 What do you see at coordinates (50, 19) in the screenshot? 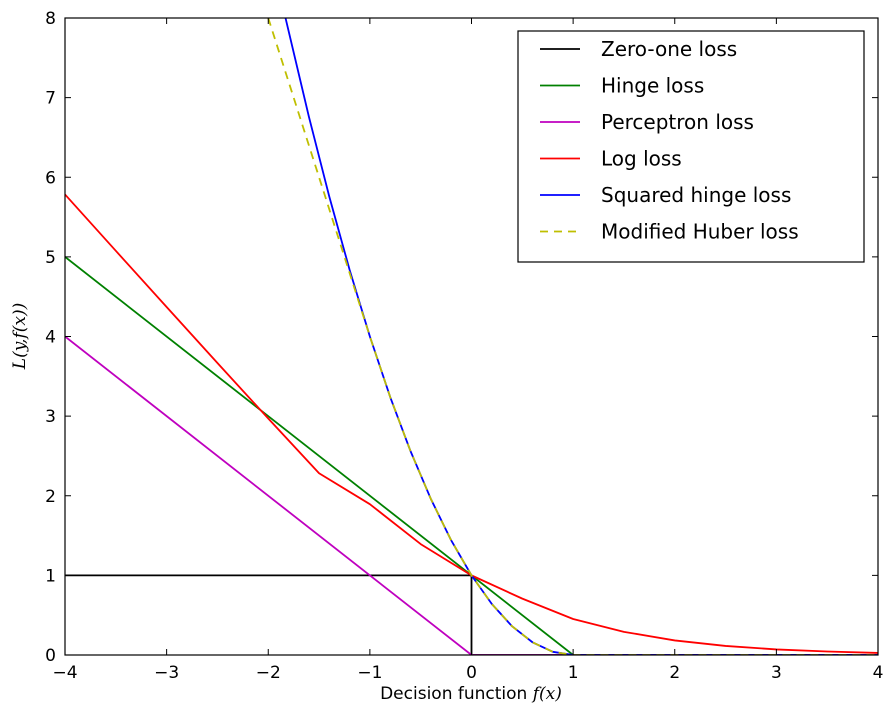
I see `y-tick-label: 8` at bounding box center [50, 19].